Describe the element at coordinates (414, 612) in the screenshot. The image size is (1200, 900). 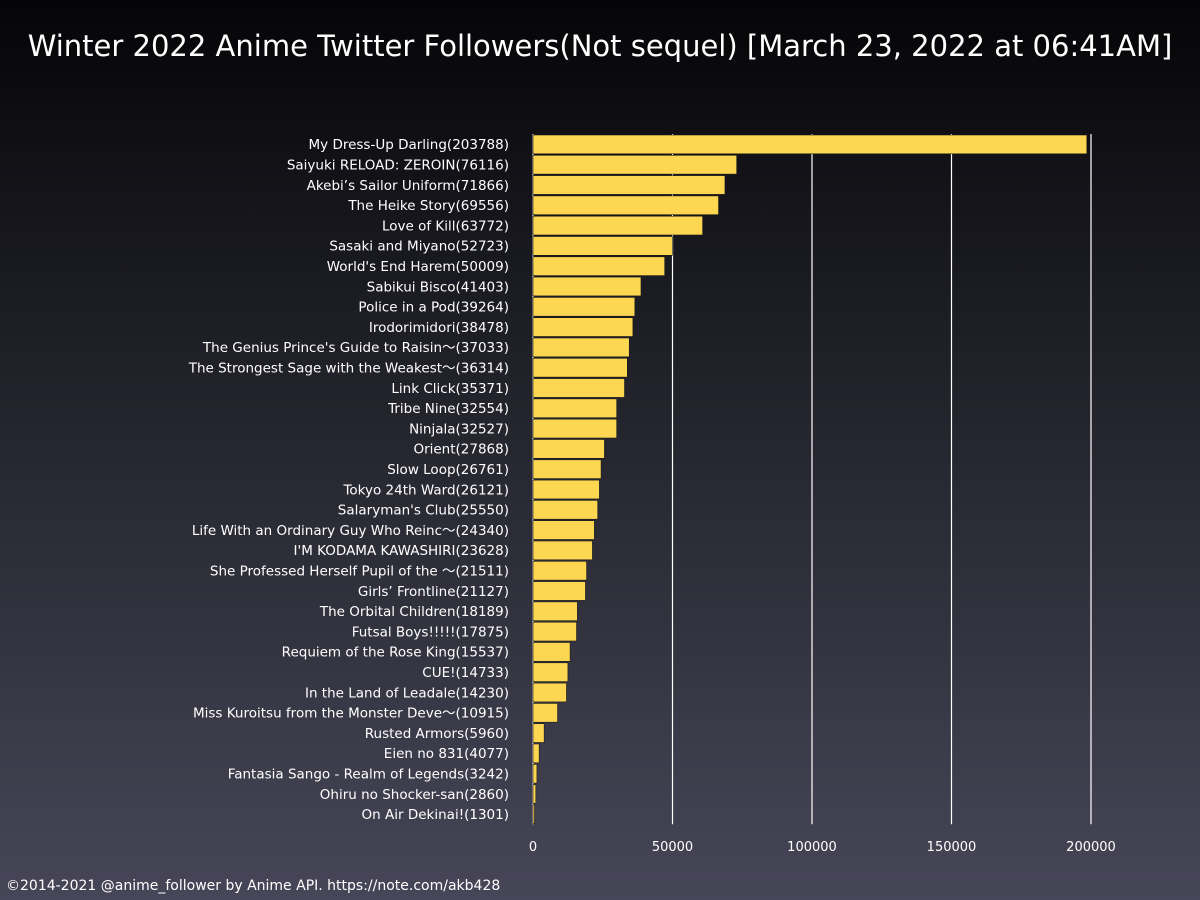
I see `category-label: The Orbital Children(18189)` at that location.